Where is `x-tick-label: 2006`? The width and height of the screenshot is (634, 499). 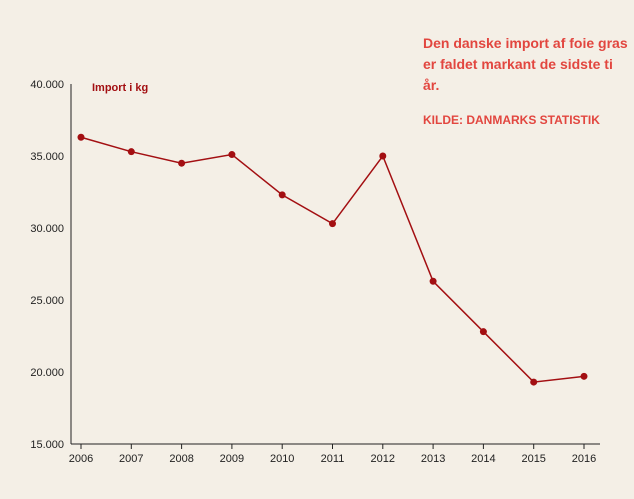 x-tick-label: 2006 is located at coordinates (81, 459).